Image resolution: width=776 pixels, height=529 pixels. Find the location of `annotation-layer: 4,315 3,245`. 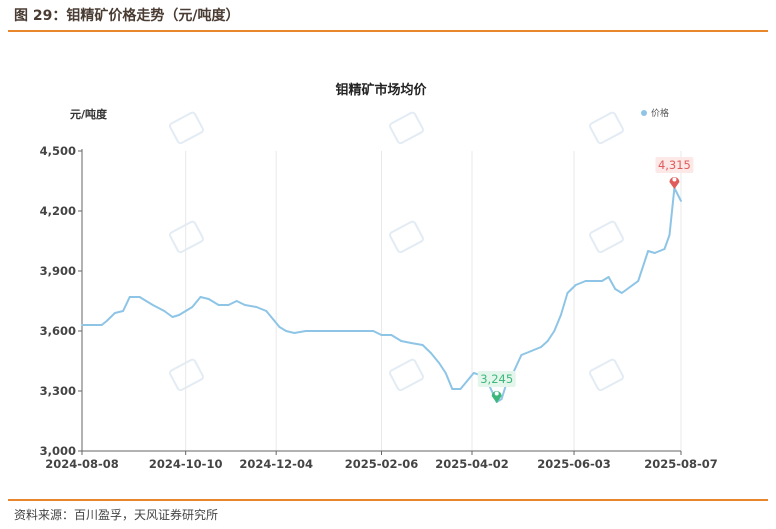

annotation-layer: 4,315 3,245 is located at coordinates (585, 280).